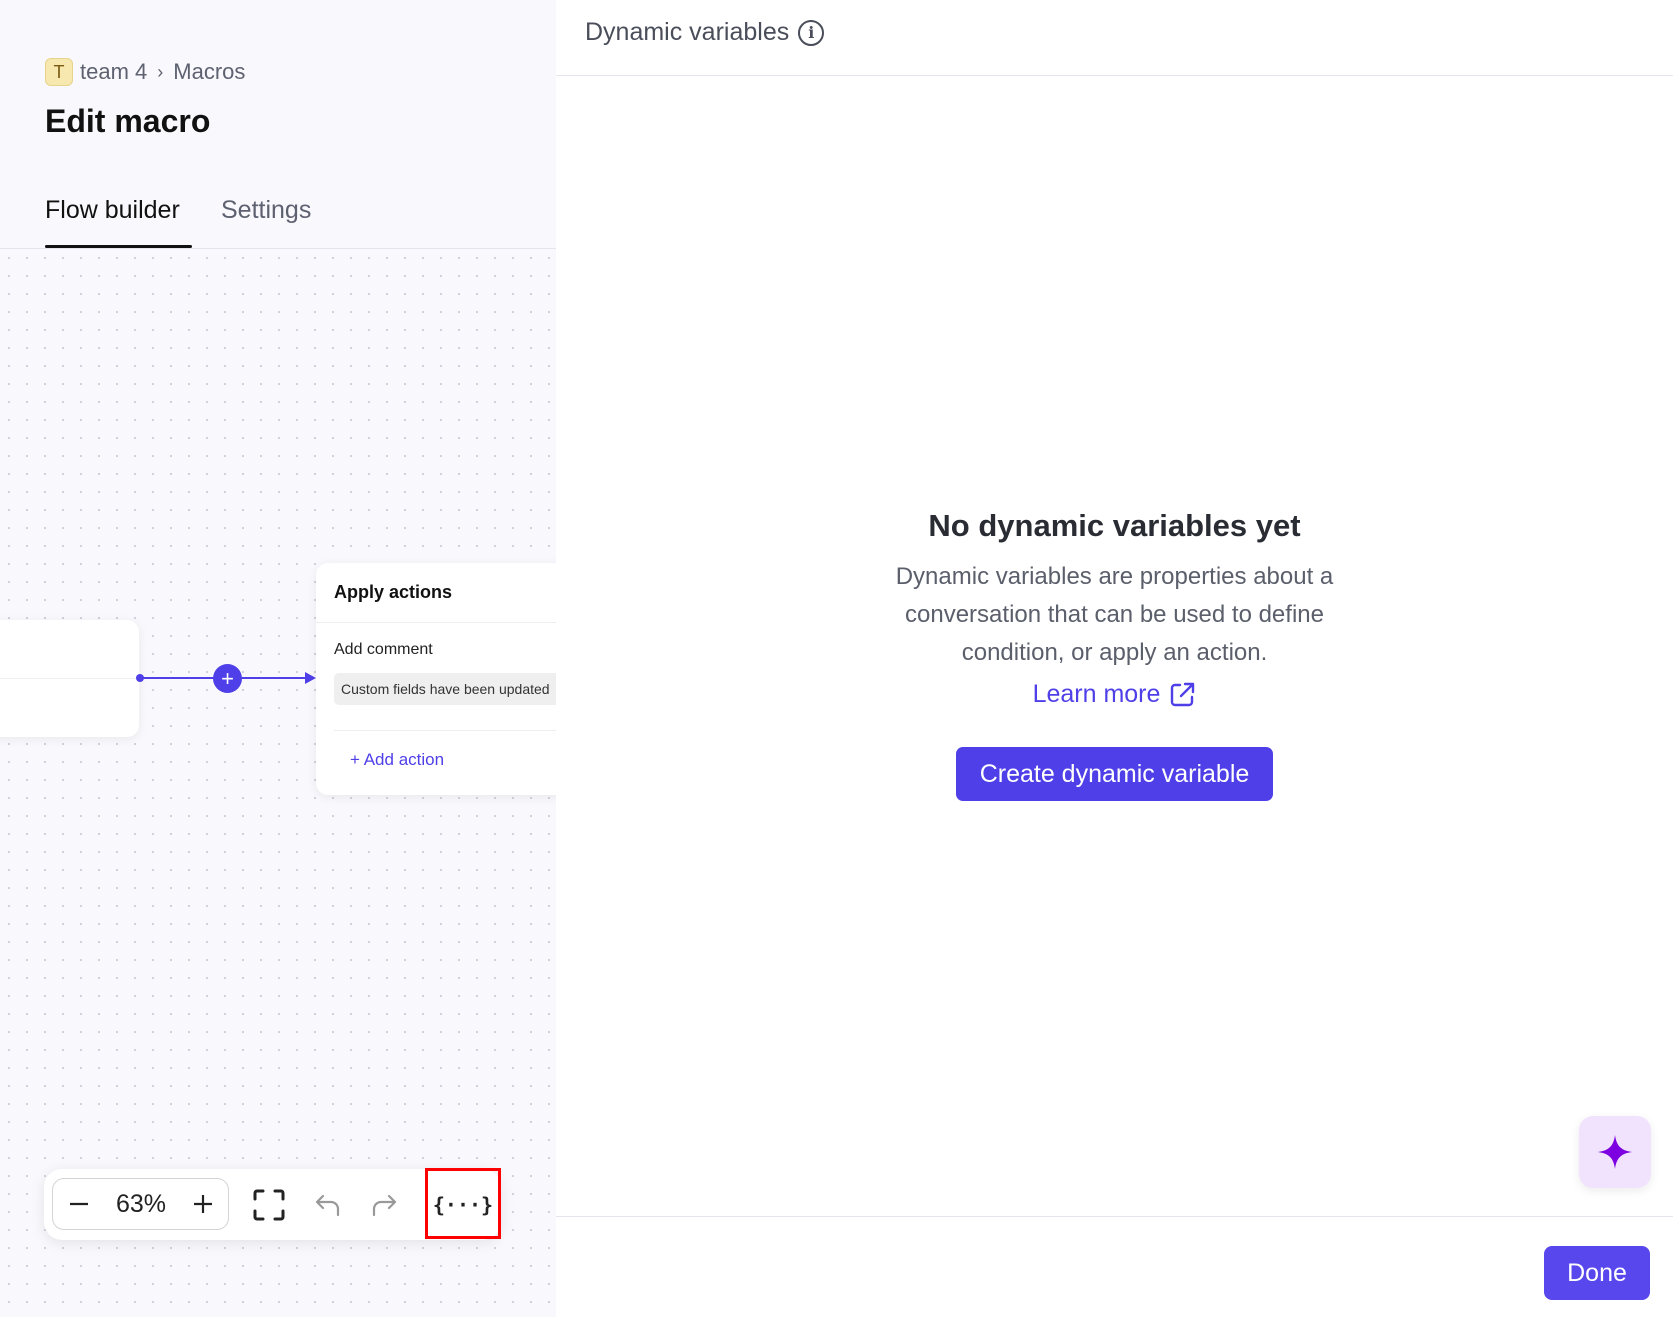 Image resolution: width=1673 pixels, height=1317 pixels. Describe the element at coordinates (266, 210) in the screenshot. I see `tab-settings: Settings` at that location.